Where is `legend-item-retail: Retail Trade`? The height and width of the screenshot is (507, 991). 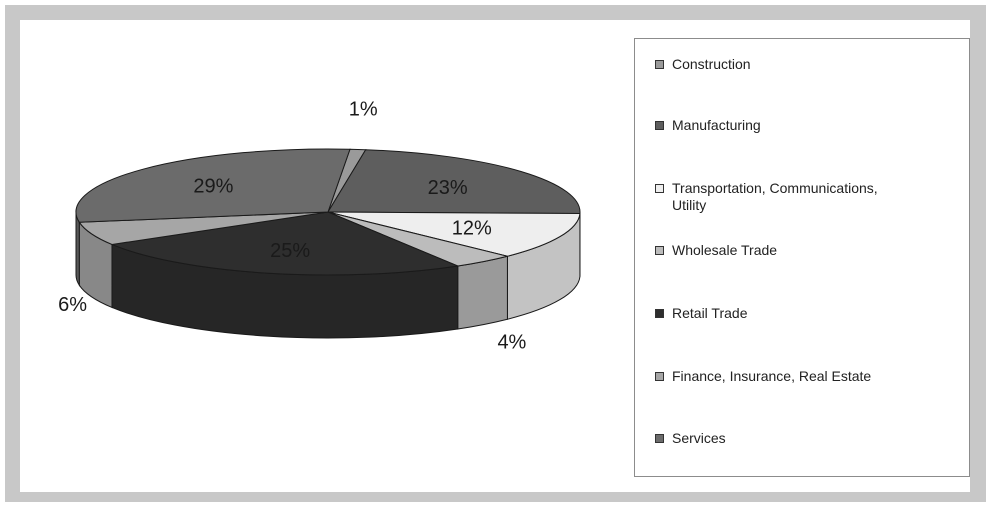 legend-item-retail: Retail Trade is located at coordinates (701, 313).